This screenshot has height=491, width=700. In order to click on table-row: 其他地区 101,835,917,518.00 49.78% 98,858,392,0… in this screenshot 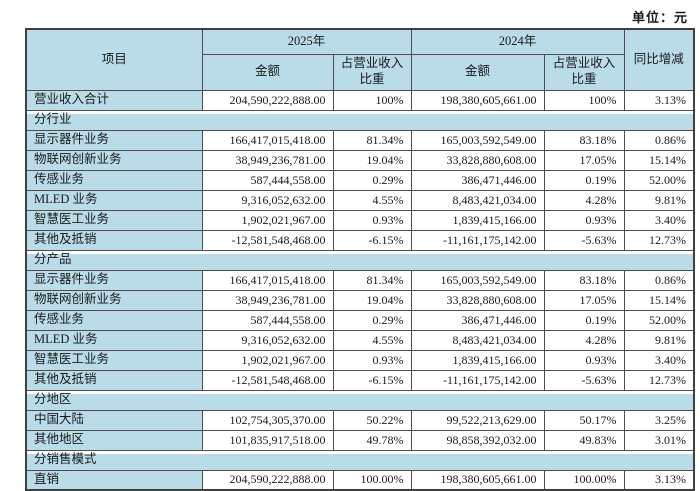, I will do `click(360, 440)`.